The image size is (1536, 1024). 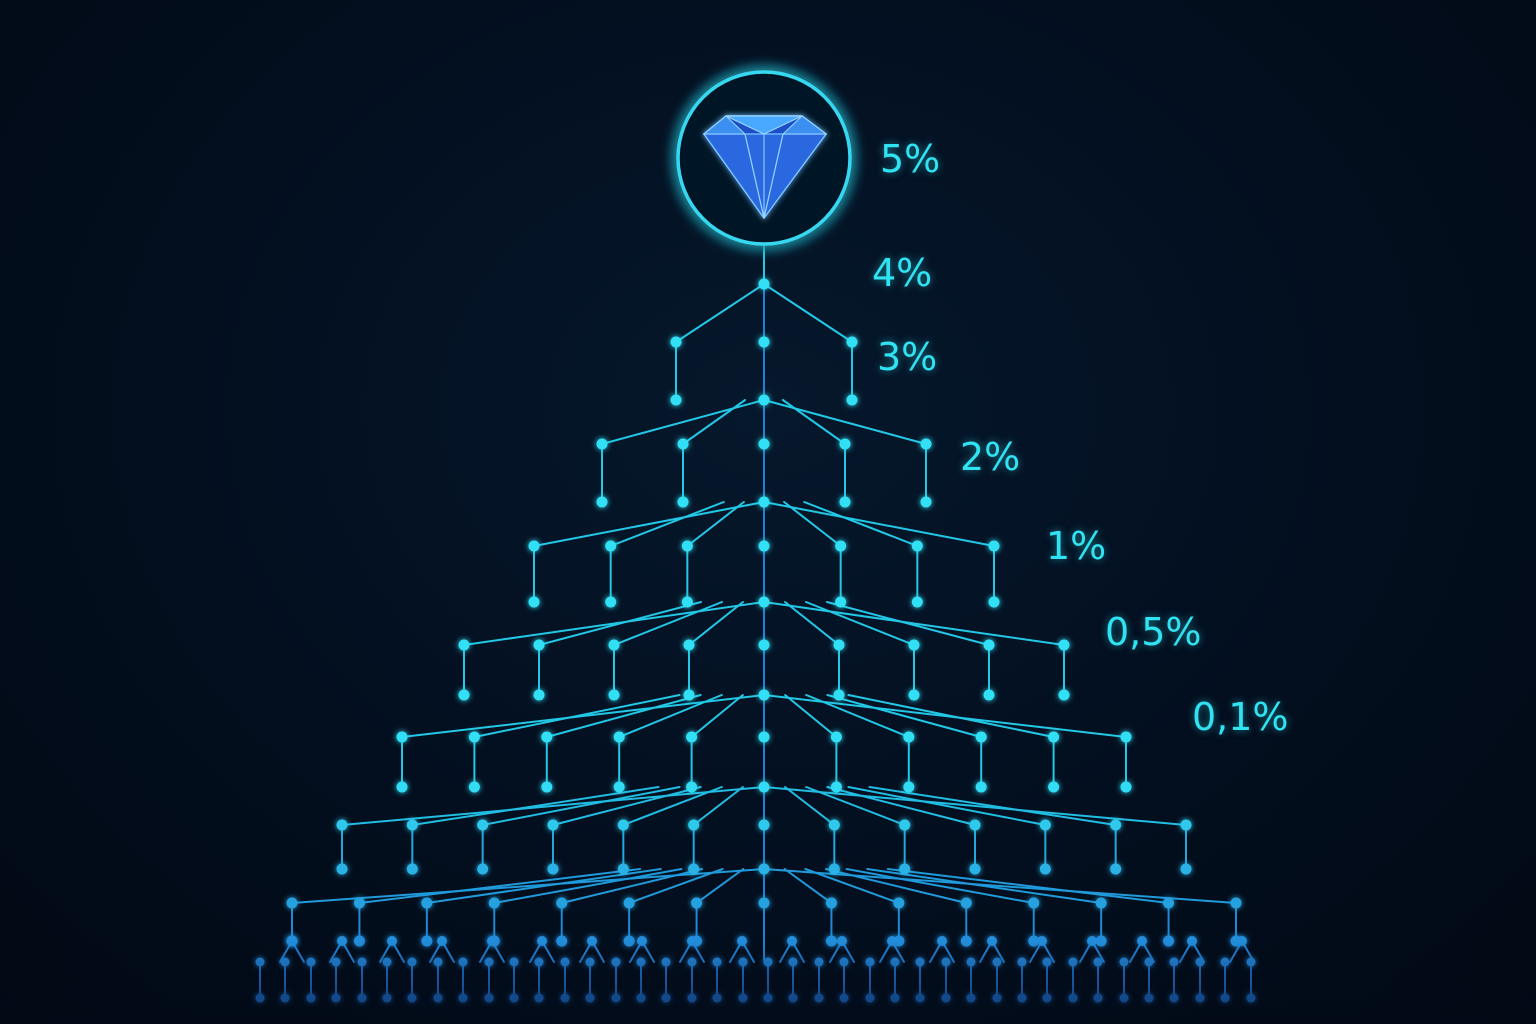 I want to click on bottom-fade, so click(x=768, y=982).